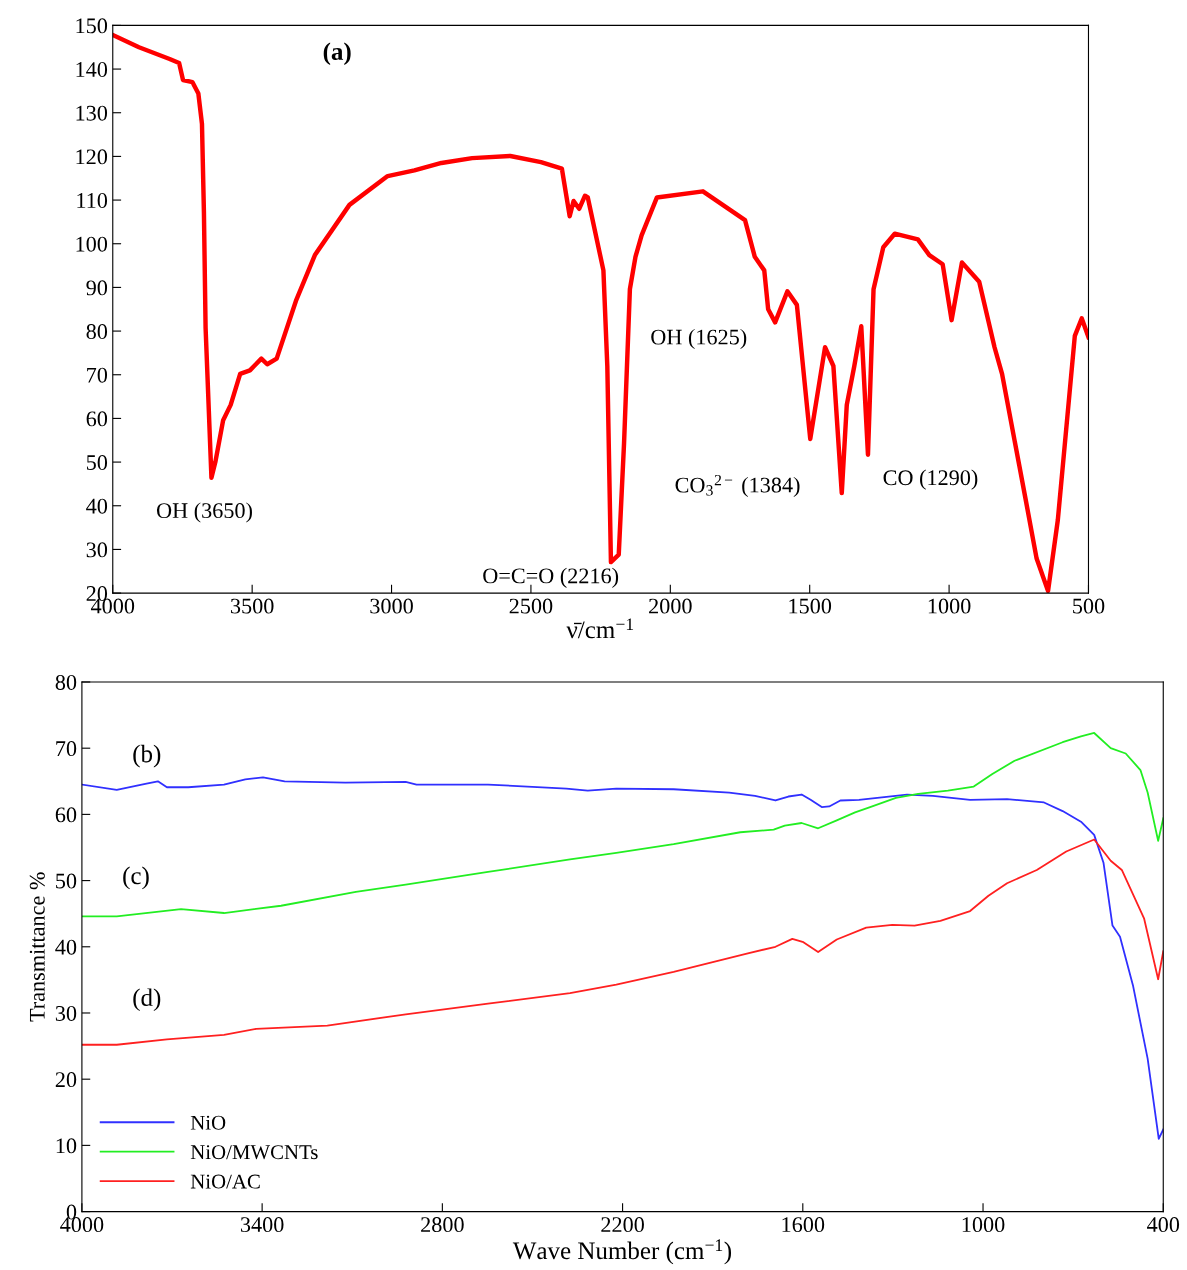  Describe the element at coordinates (225, 1181) in the screenshot. I see `legend-label: NiO/AC` at that location.